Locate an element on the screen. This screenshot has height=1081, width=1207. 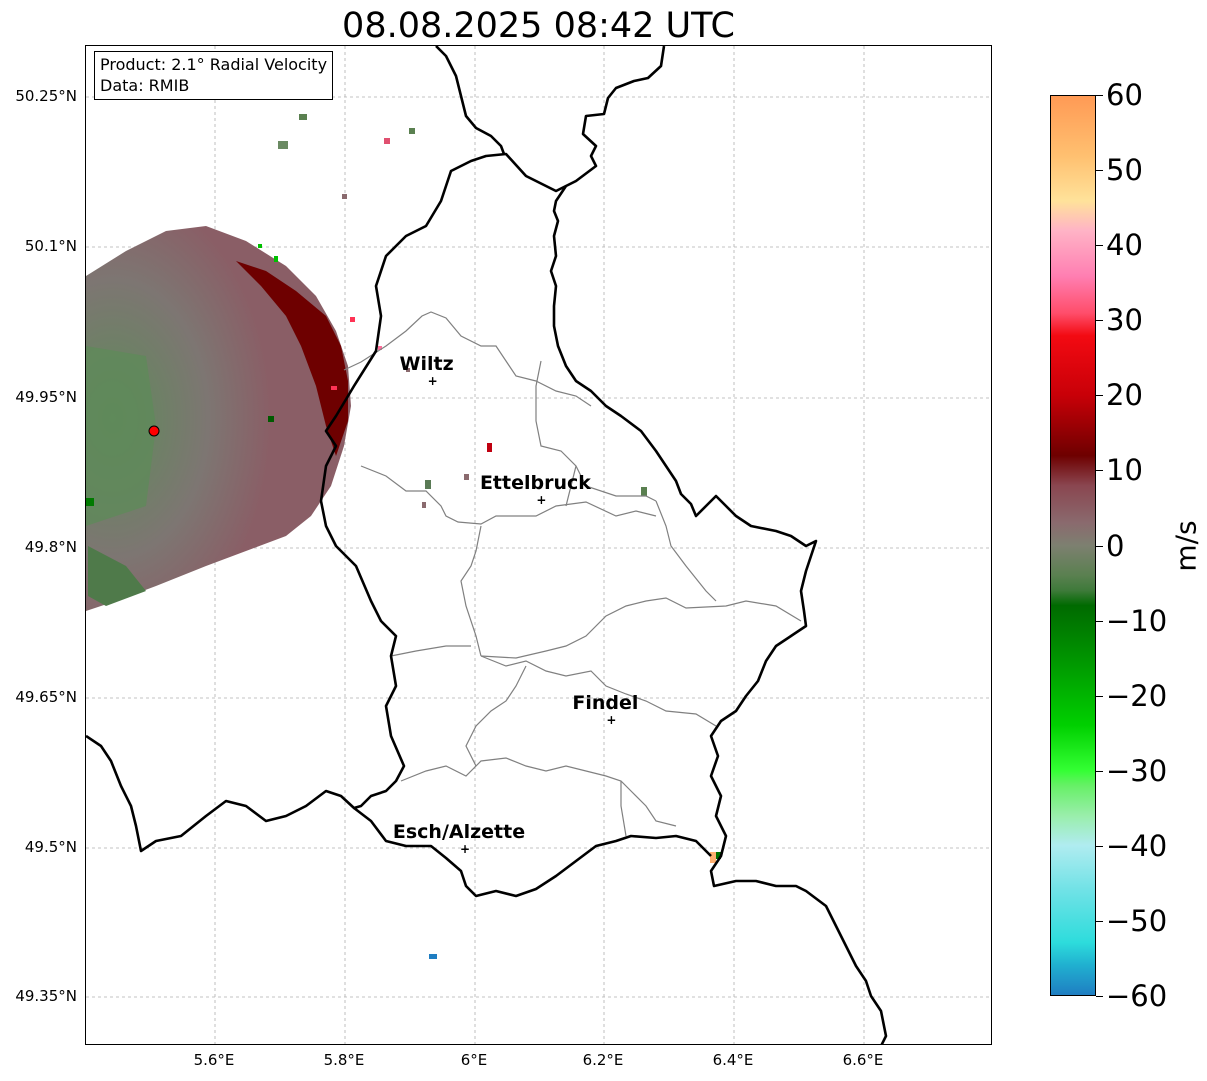
velocity-colorbar is located at coordinates (1073, 545).